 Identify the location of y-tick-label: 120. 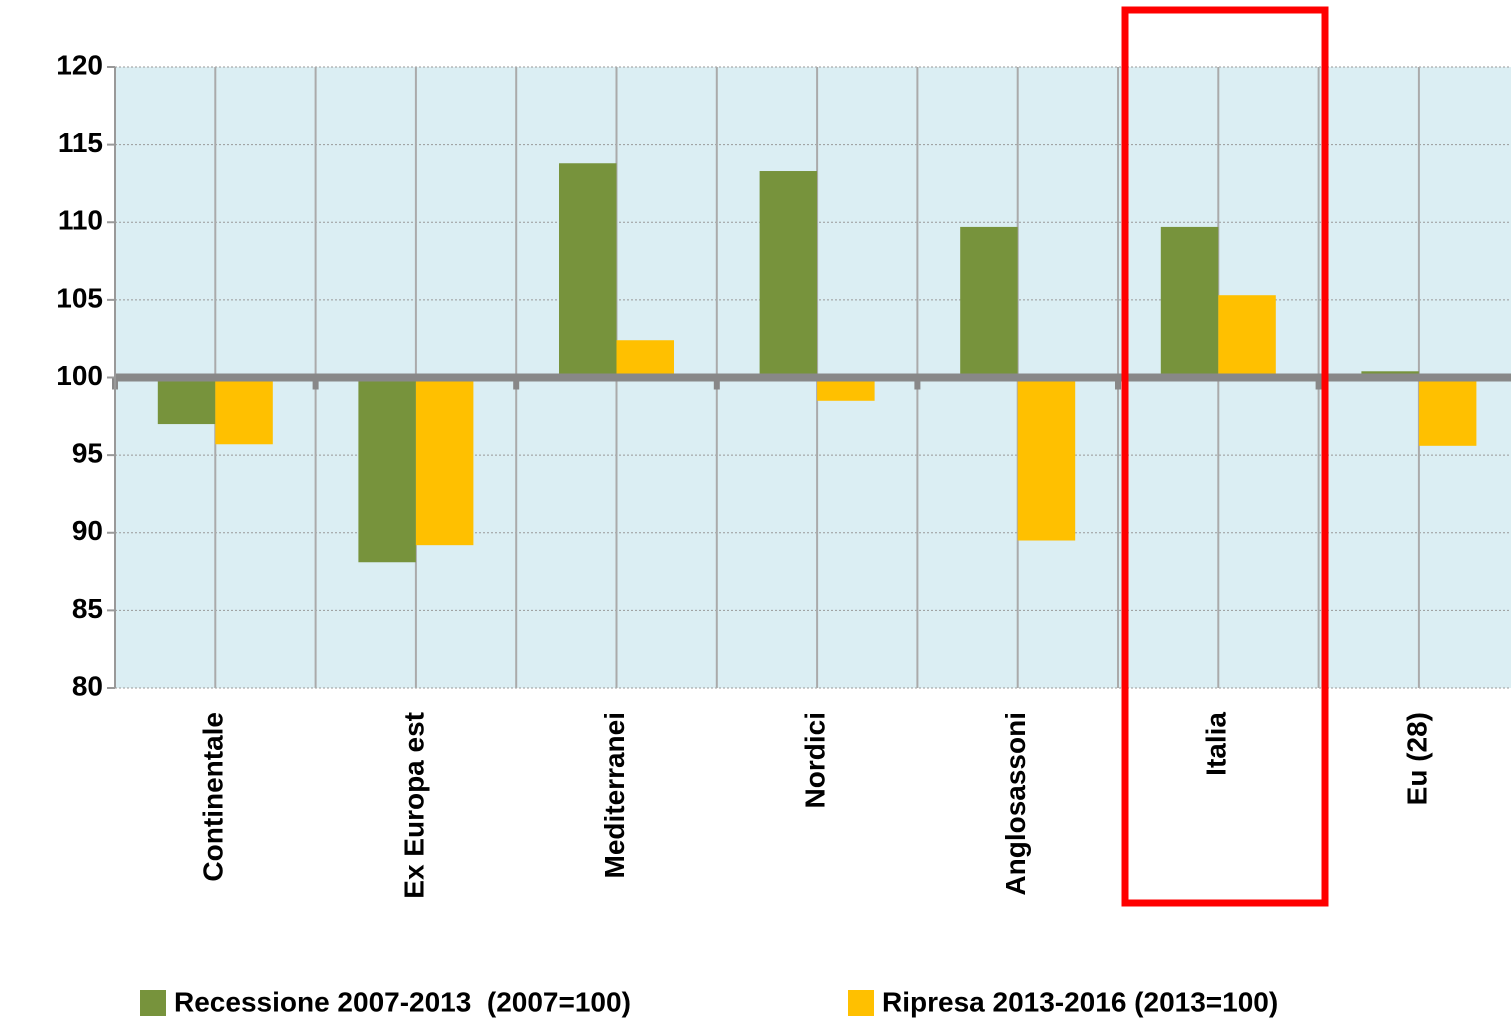
(79, 64).